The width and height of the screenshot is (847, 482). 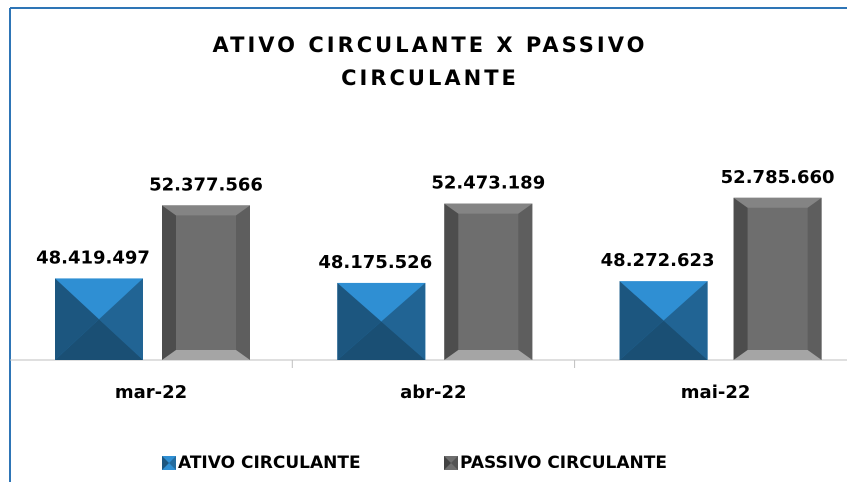 What do you see at coordinates (488, 183) in the screenshot?
I see `data-label: 52.473.189` at bounding box center [488, 183].